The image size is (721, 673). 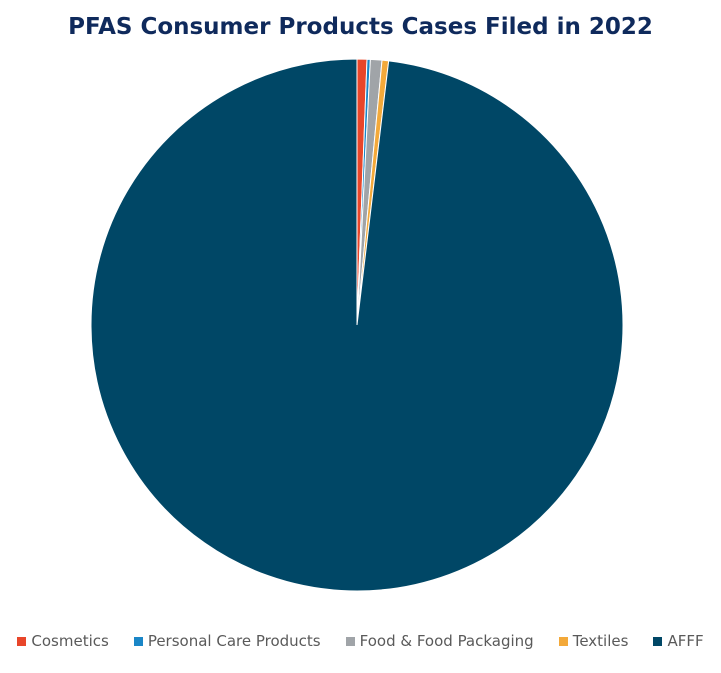 I want to click on legend-item-cosmetics: Cosmetics, so click(x=63, y=641).